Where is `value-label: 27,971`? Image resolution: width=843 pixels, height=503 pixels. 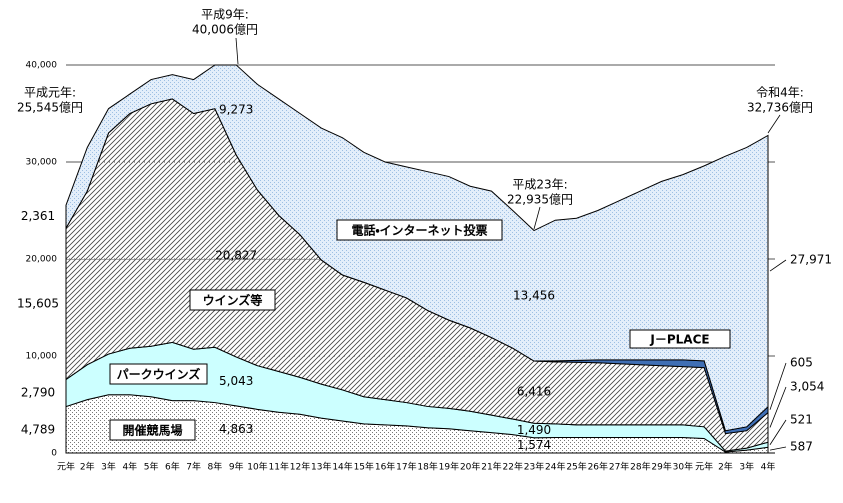 value-label: 27,971 is located at coordinates (811, 260).